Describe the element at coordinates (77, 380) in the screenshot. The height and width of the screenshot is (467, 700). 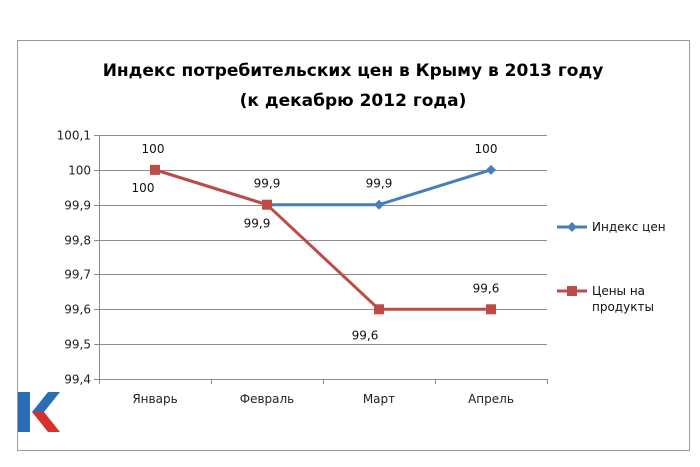
I see `y-tick-label: 99,4` at that location.